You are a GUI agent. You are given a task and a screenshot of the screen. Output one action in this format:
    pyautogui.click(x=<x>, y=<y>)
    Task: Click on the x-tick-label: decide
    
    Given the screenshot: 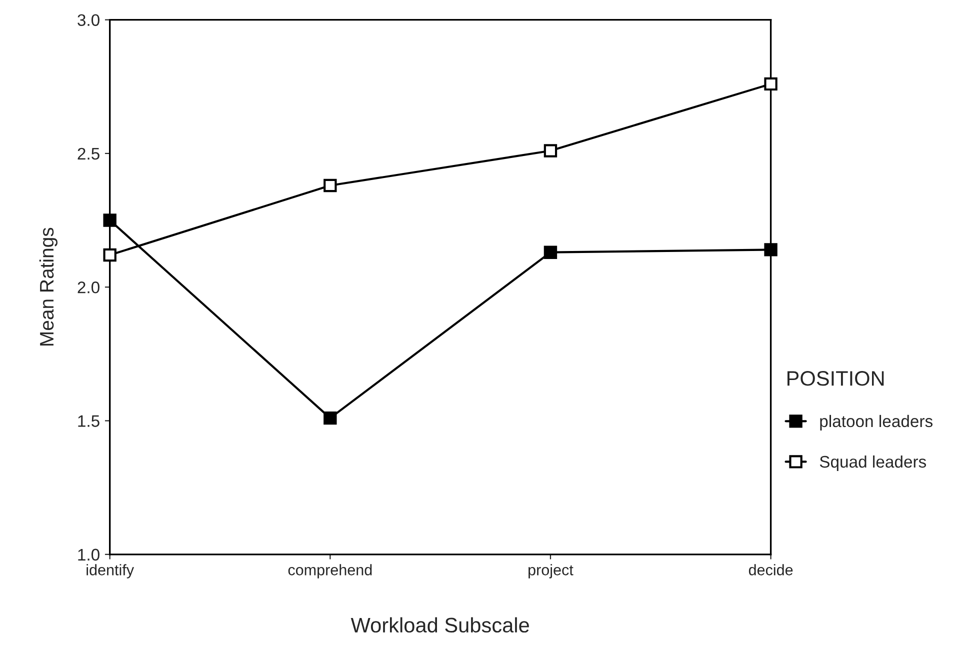 What is the action you would take?
    pyautogui.click(x=770, y=570)
    